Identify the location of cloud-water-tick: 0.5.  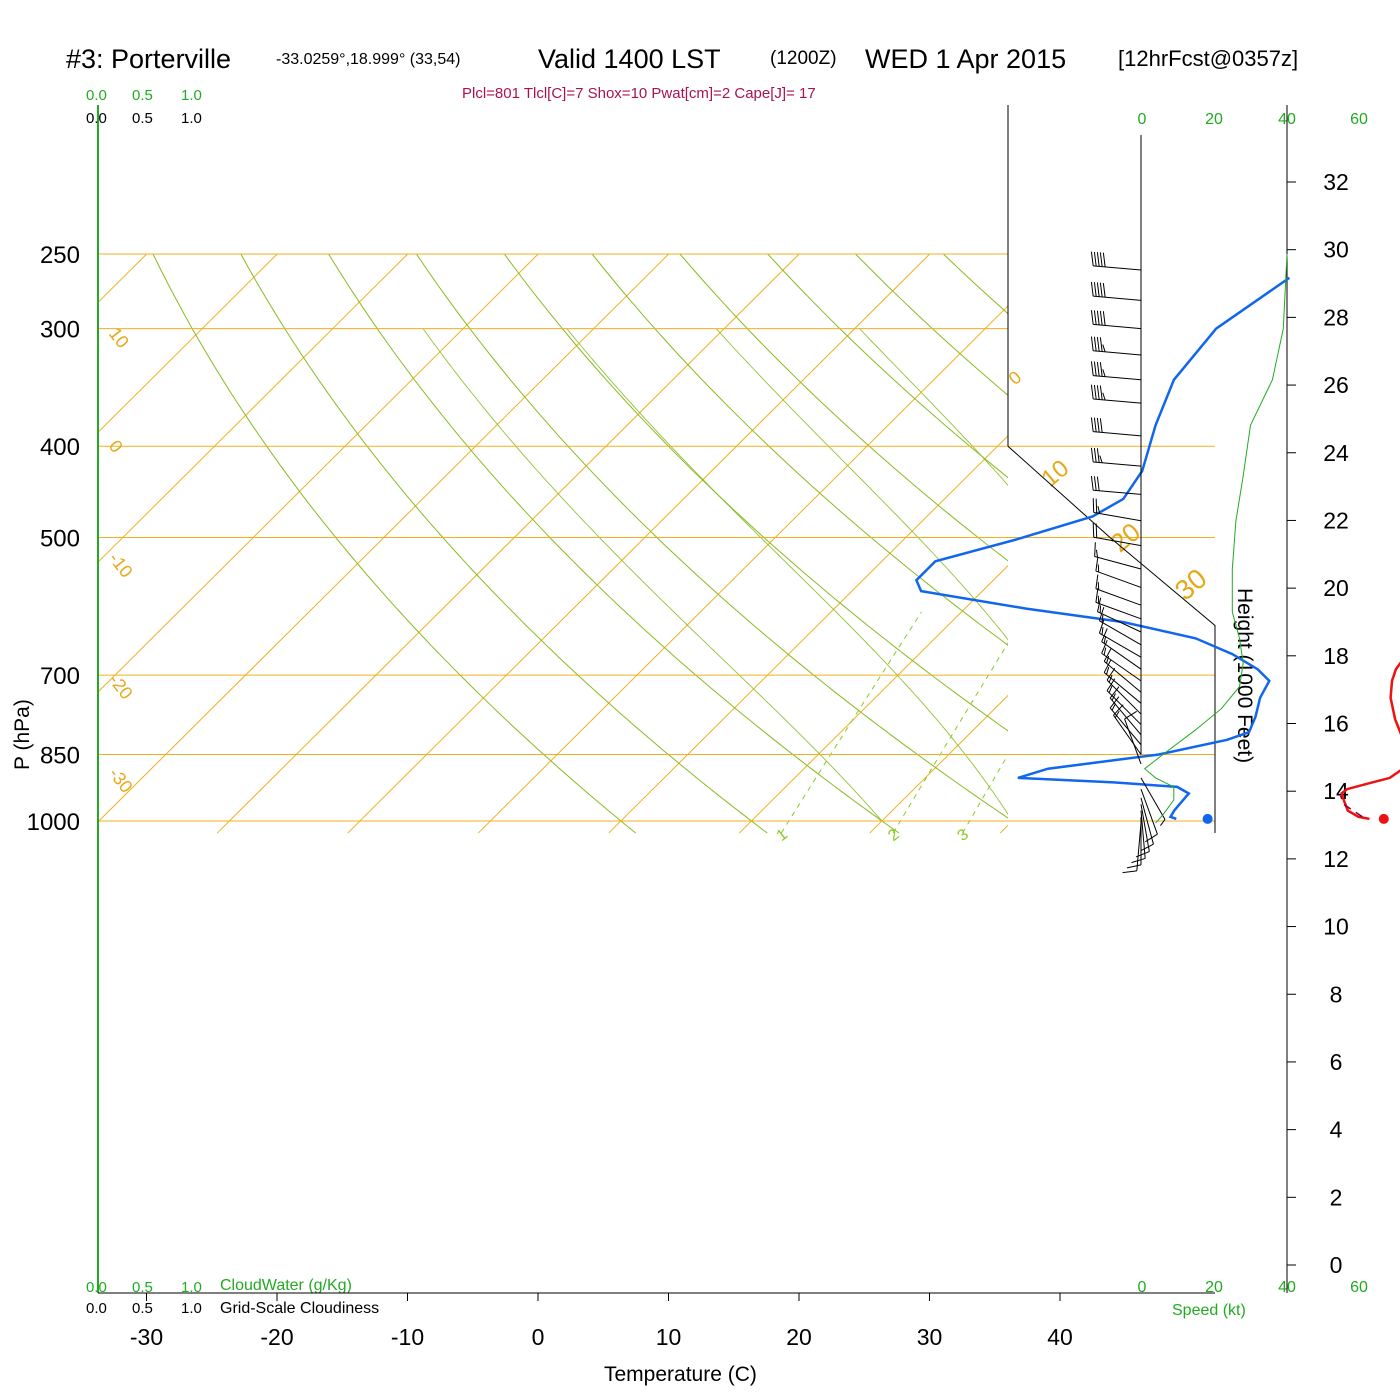
(142, 95).